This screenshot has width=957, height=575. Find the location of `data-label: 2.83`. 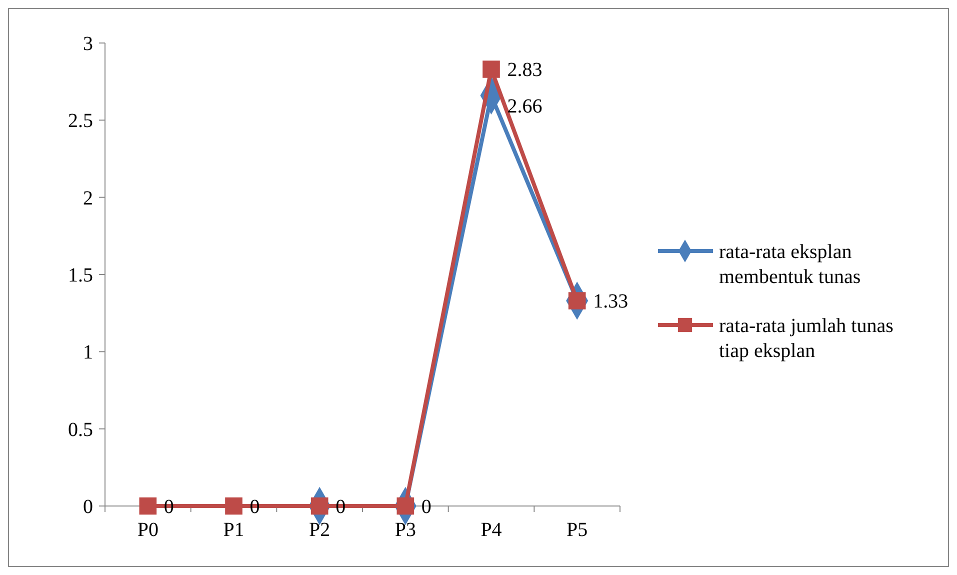

data-label: 2.83 is located at coordinates (524, 70).